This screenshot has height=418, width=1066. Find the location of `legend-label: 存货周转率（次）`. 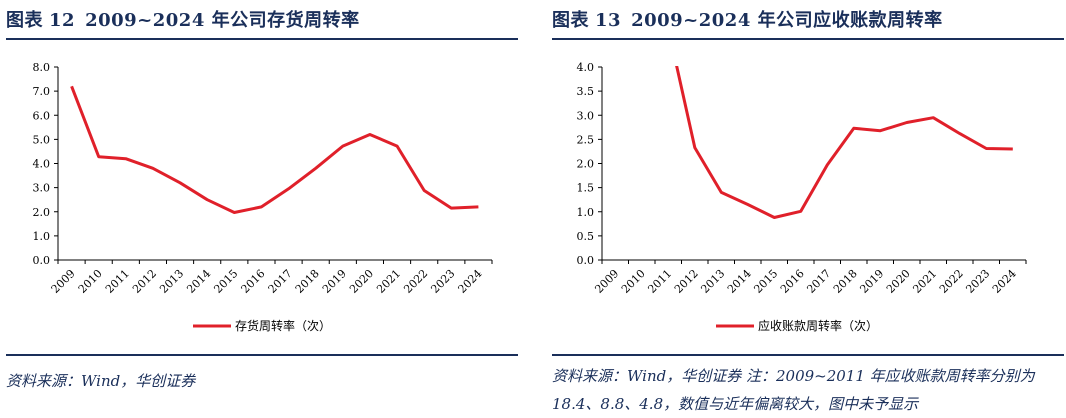

legend-label: 存货周转率（次） is located at coordinates (283, 325).